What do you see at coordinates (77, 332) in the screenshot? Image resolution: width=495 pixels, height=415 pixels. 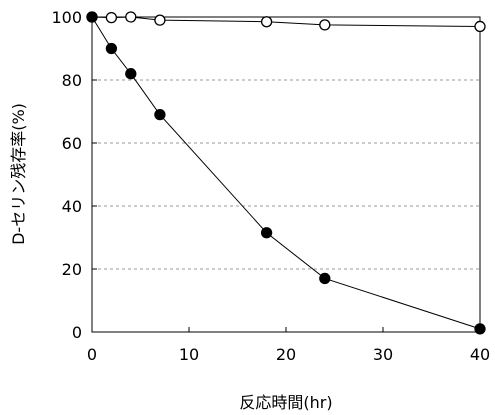 I see `y-tick-label: 0` at bounding box center [77, 332].